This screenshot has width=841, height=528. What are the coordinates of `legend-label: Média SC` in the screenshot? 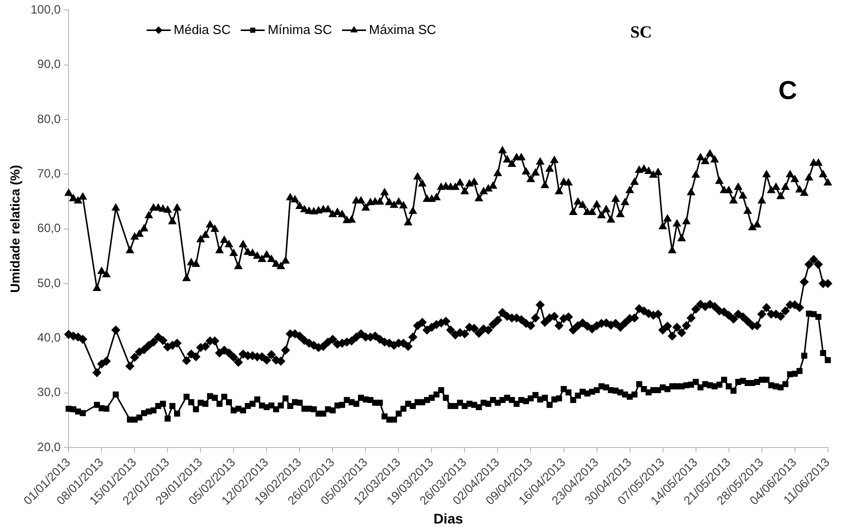 It's located at (202, 29).